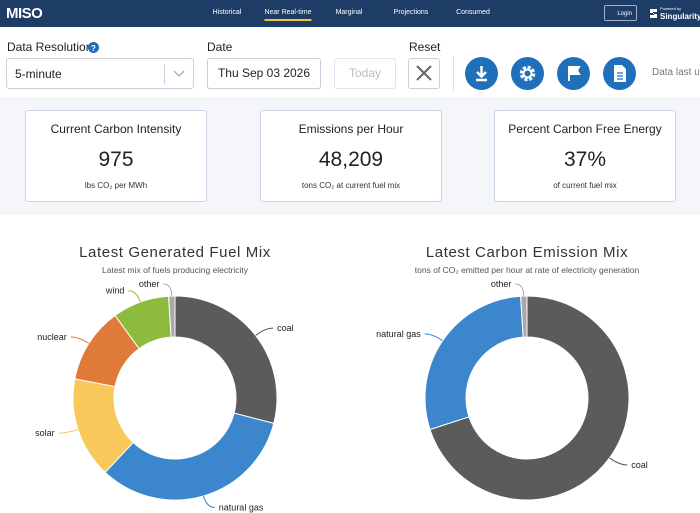 The image size is (700, 513). I want to click on login-button: Login, so click(620, 13).